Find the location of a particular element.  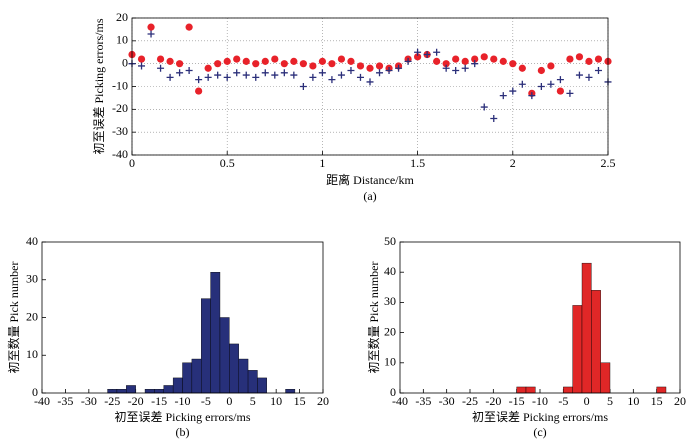

y-tick-label: 0 is located at coordinates (393, 392).